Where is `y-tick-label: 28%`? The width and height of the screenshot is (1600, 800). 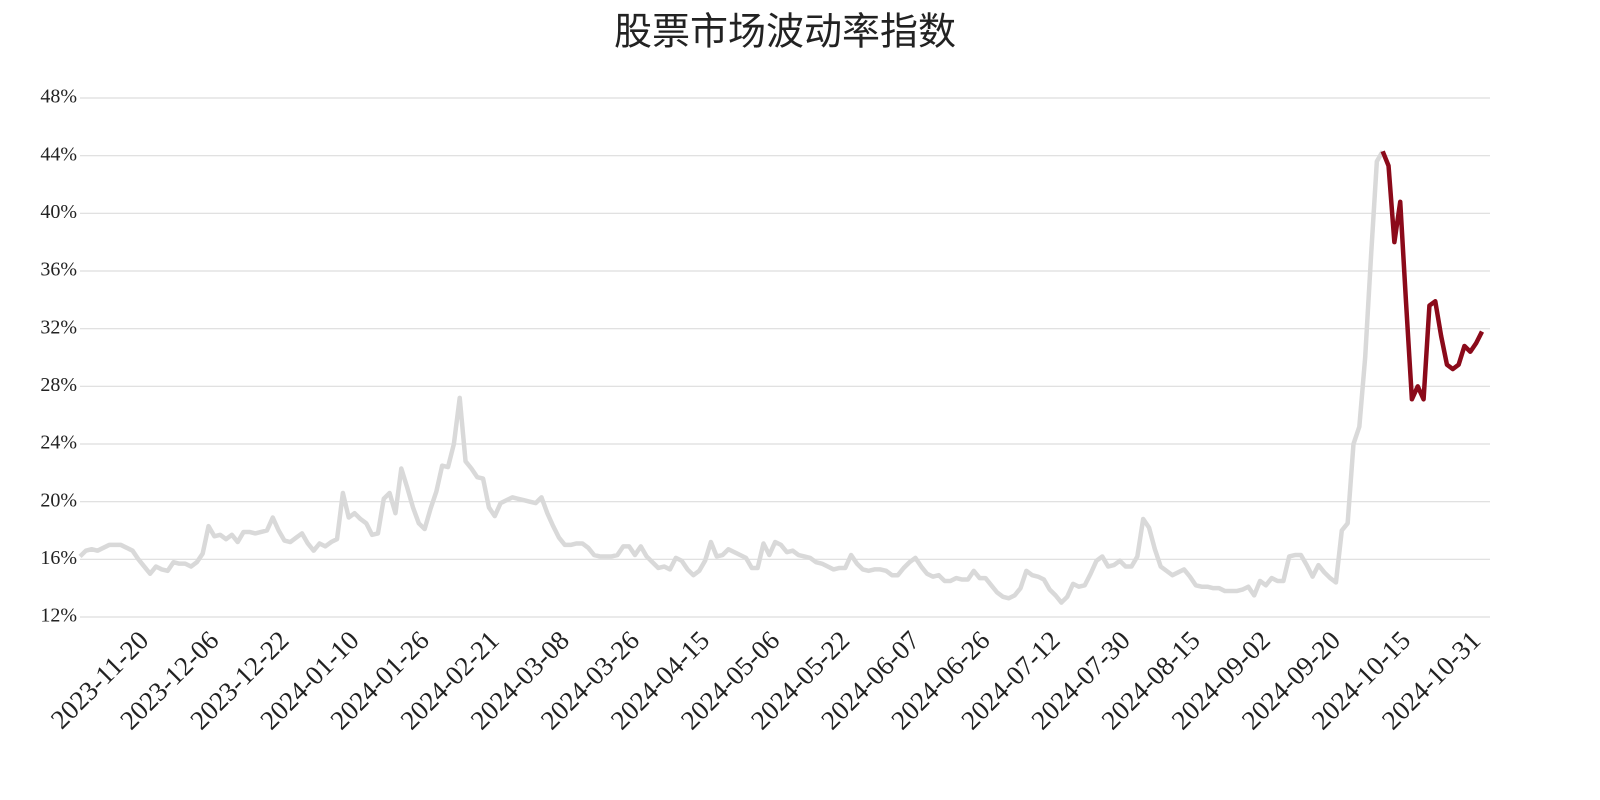
y-tick-label: 28% is located at coordinates (58, 385).